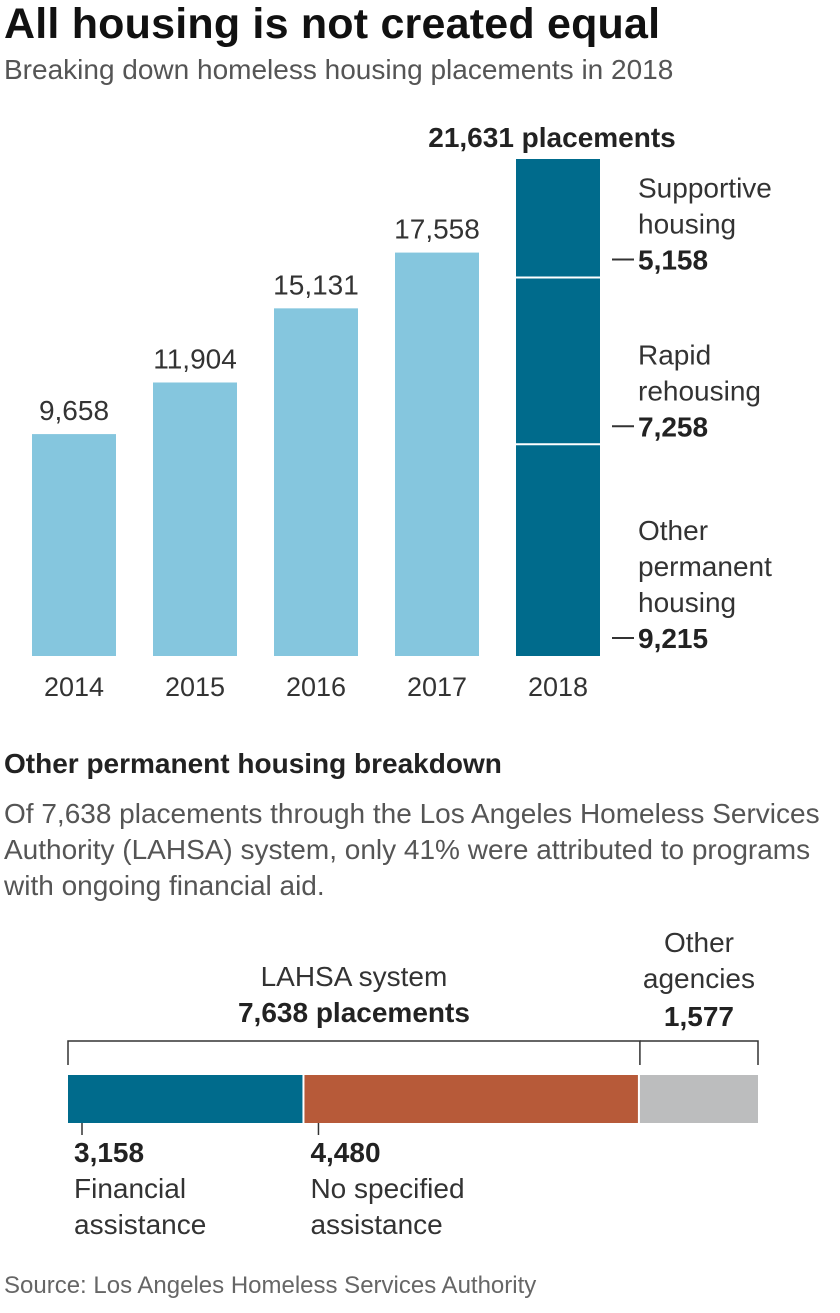 The height and width of the screenshot is (1313, 840). I want to click on segment-value-label: 5,158, so click(673, 260).